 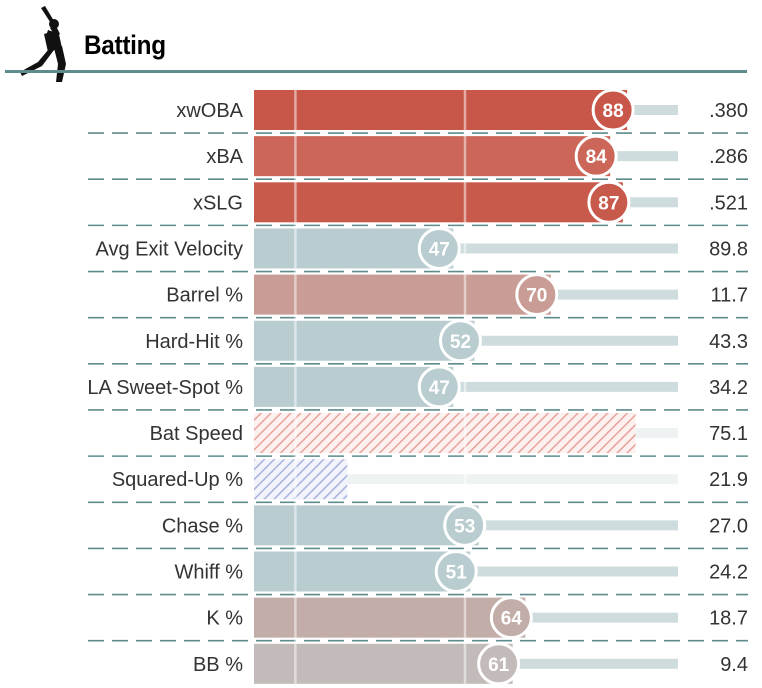 I want to click on percentile-label: 88, so click(x=613, y=111).